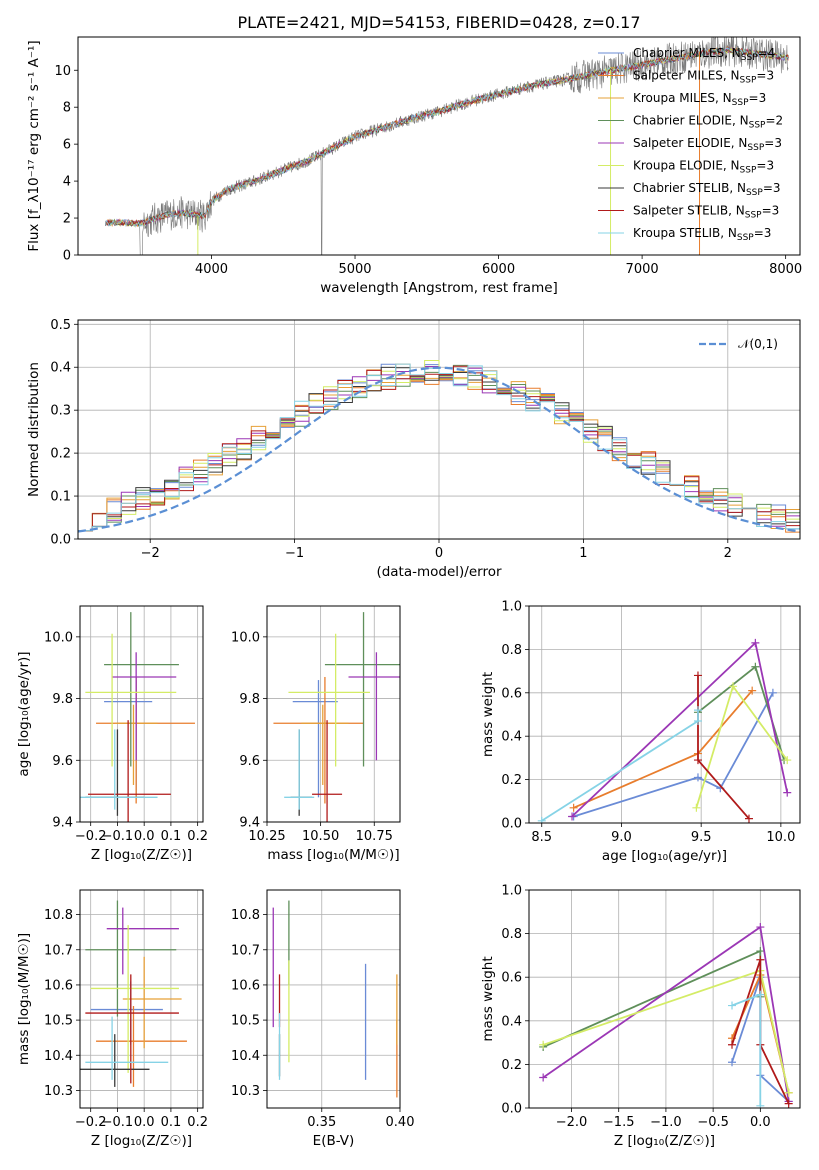 This screenshot has height=1170, width=819. I want to click on y-tick-label: 4, so click(67, 182).